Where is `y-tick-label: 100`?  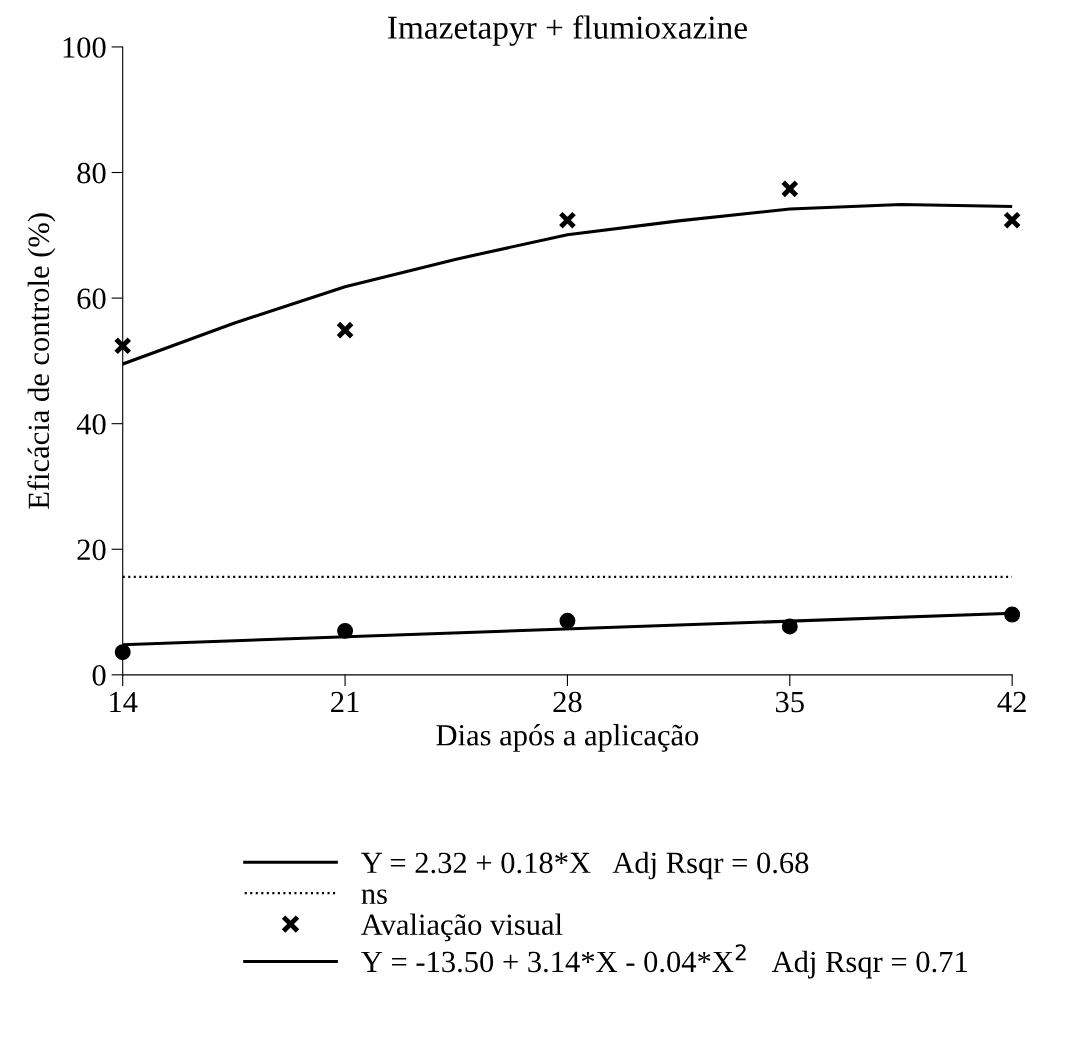
y-tick-label: 100 is located at coordinates (84, 47).